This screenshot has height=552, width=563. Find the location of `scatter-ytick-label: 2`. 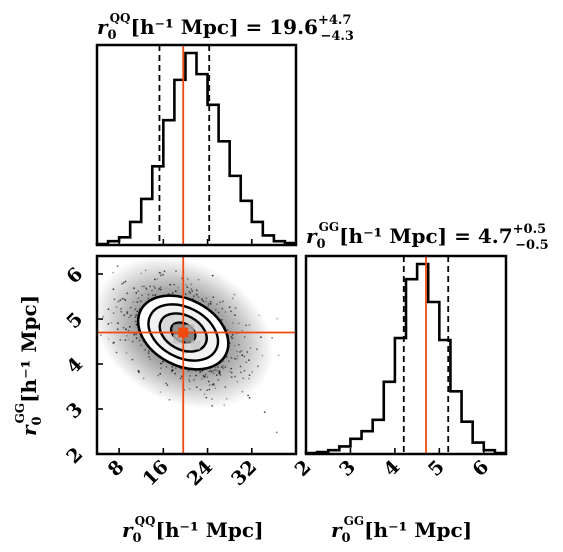

scatter-ytick-label: 2 is located at coordinates (74, 455).